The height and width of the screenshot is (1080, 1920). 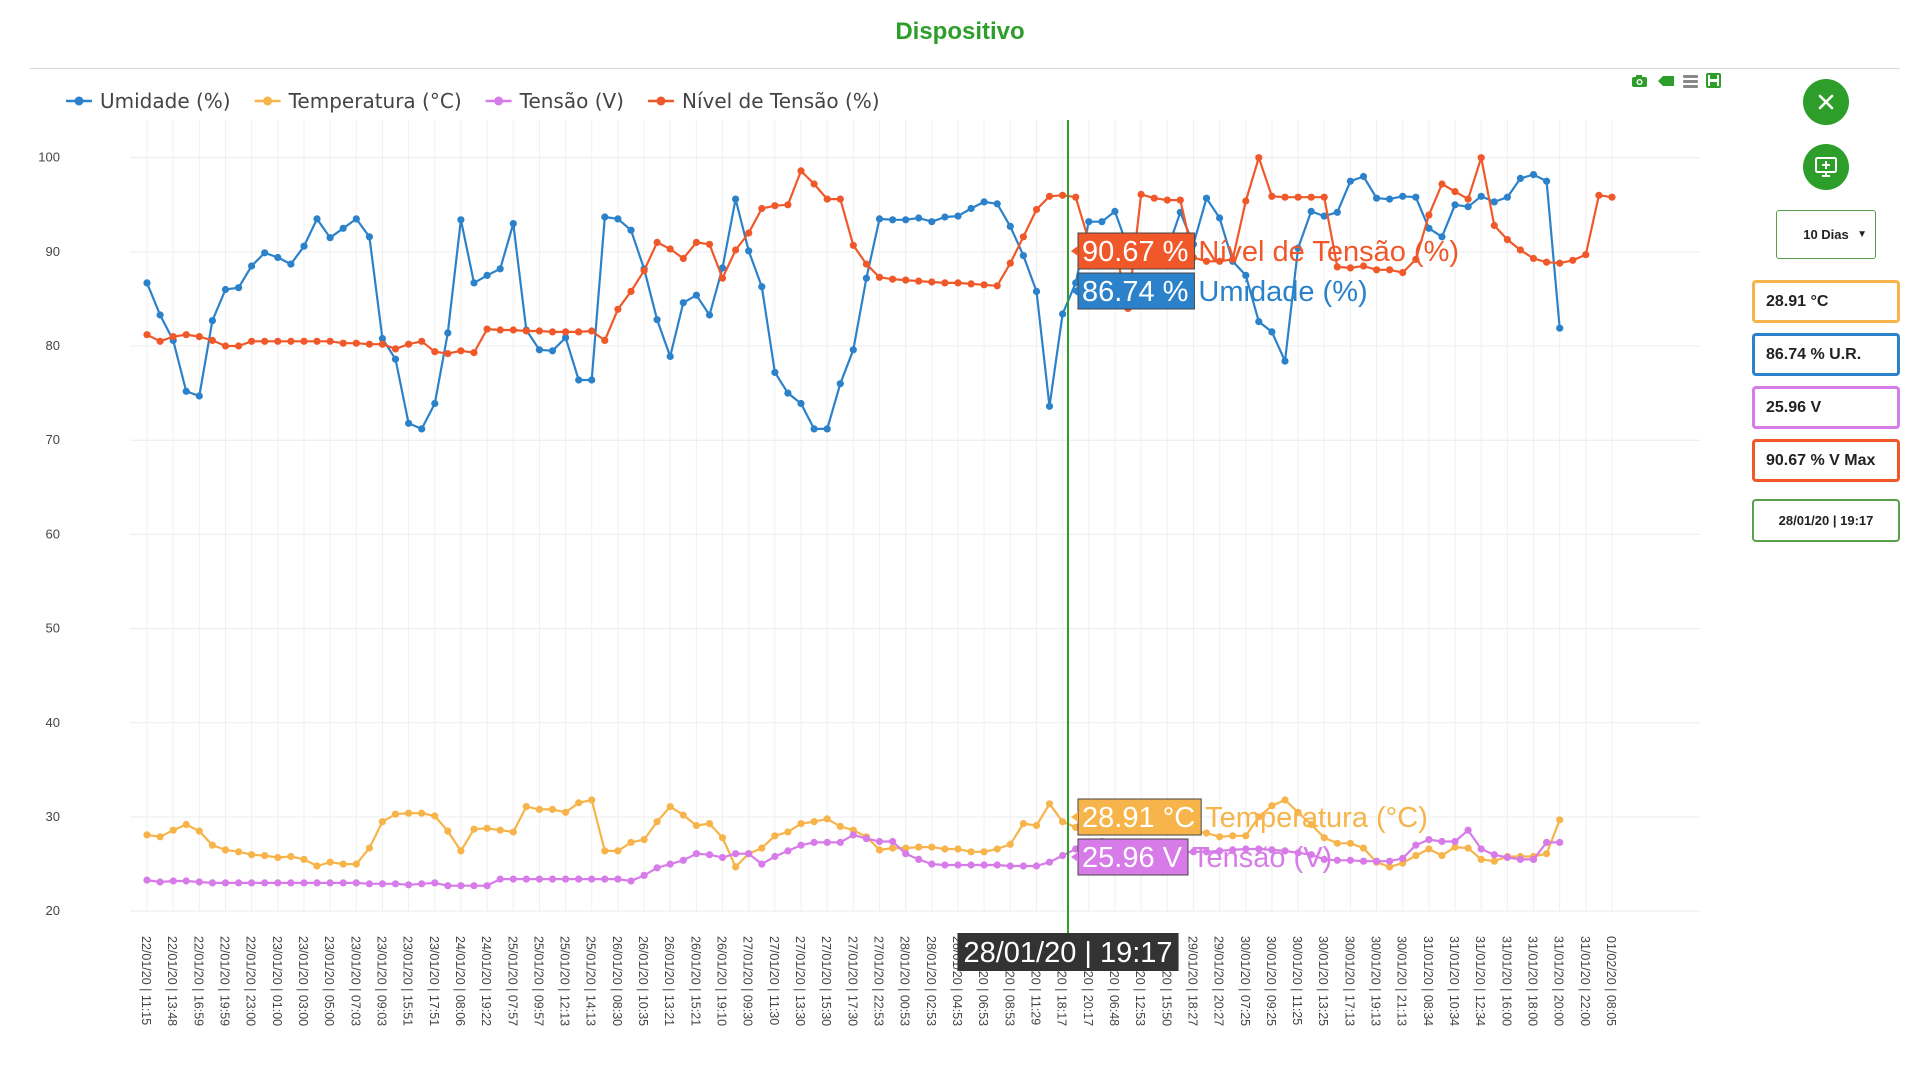 What do you see at coordinates (1713, 80) in the screenshot?
I see `save-icon` at bounding box center [1713, 80].